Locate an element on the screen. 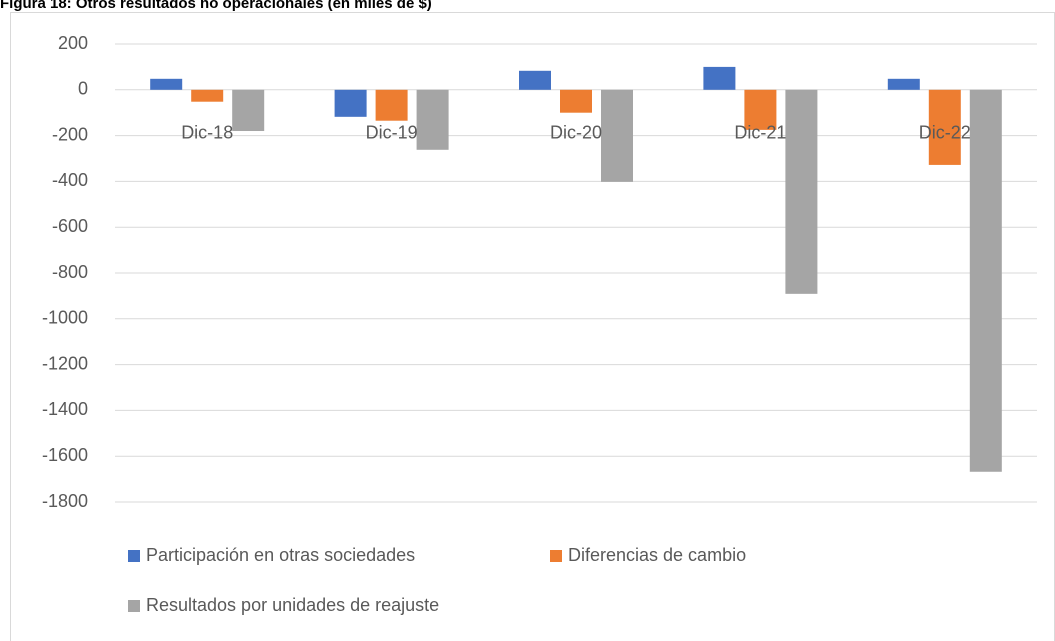 Image resolution: width=1055 pixels, height=641 pixels. x-tick-label: Dic-21 is located at coordinates (760, 133).